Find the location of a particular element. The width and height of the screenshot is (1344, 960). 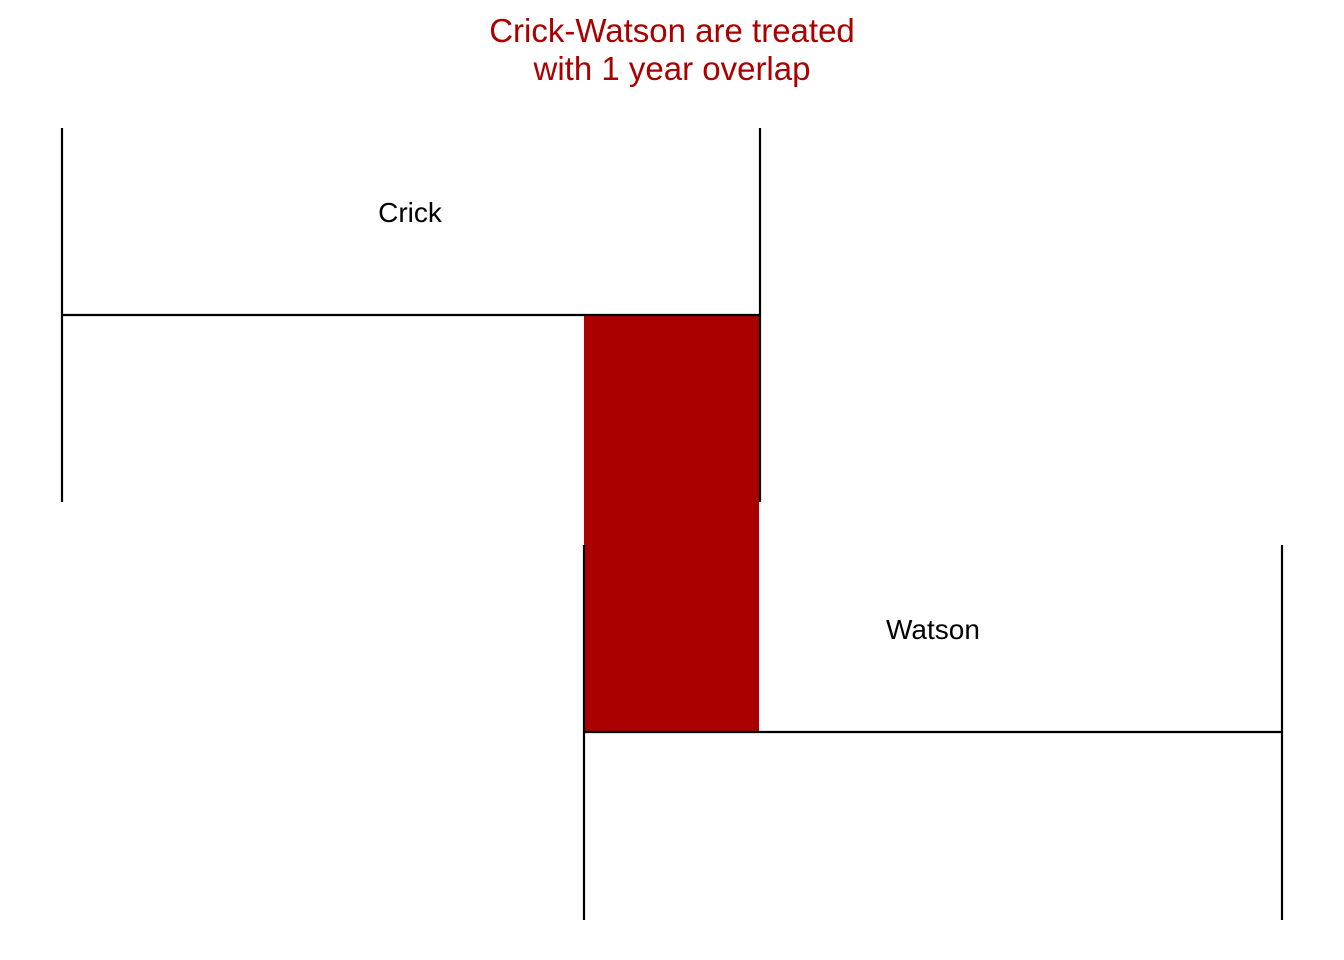

crick-label: Crick is located at coordinates (410, 212).